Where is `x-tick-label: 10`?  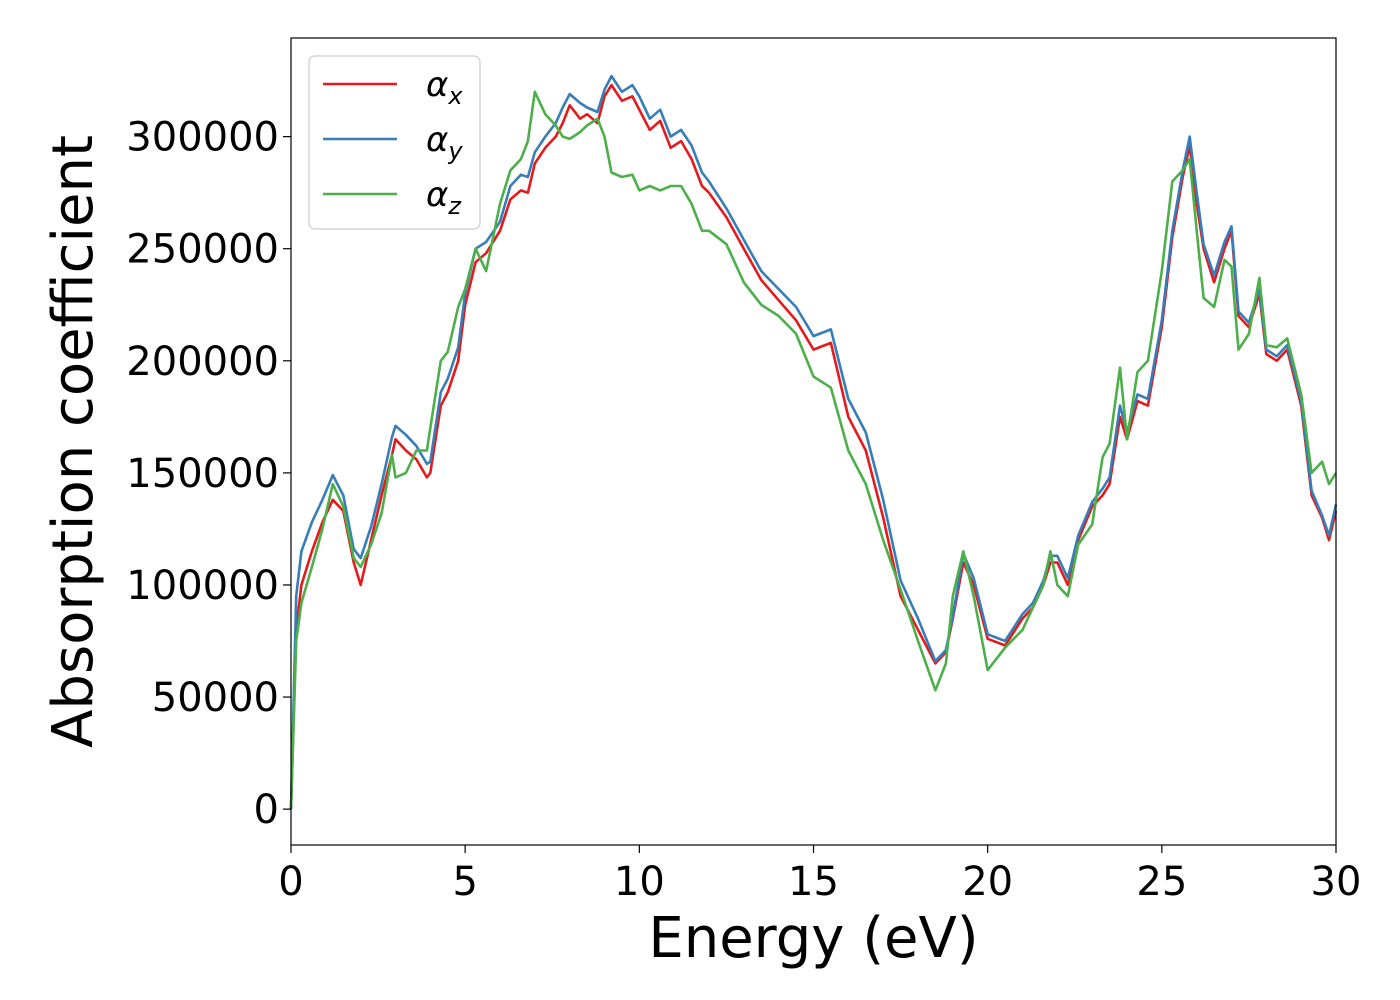
x-tick-label: 10 is located at coordinates (639, 882).